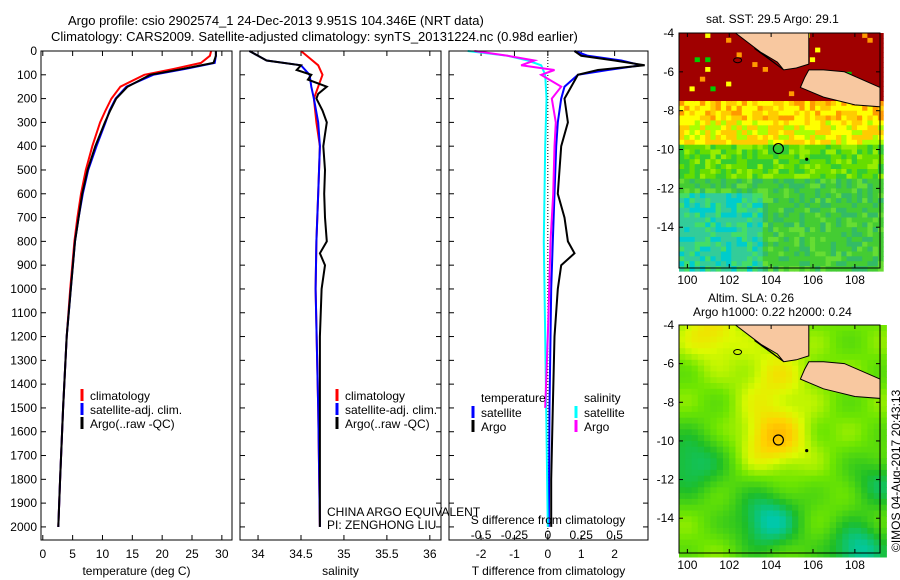 This screenshot has height=580, width=900. I want to click on y-tick-label: 1600, so click(23, 432).